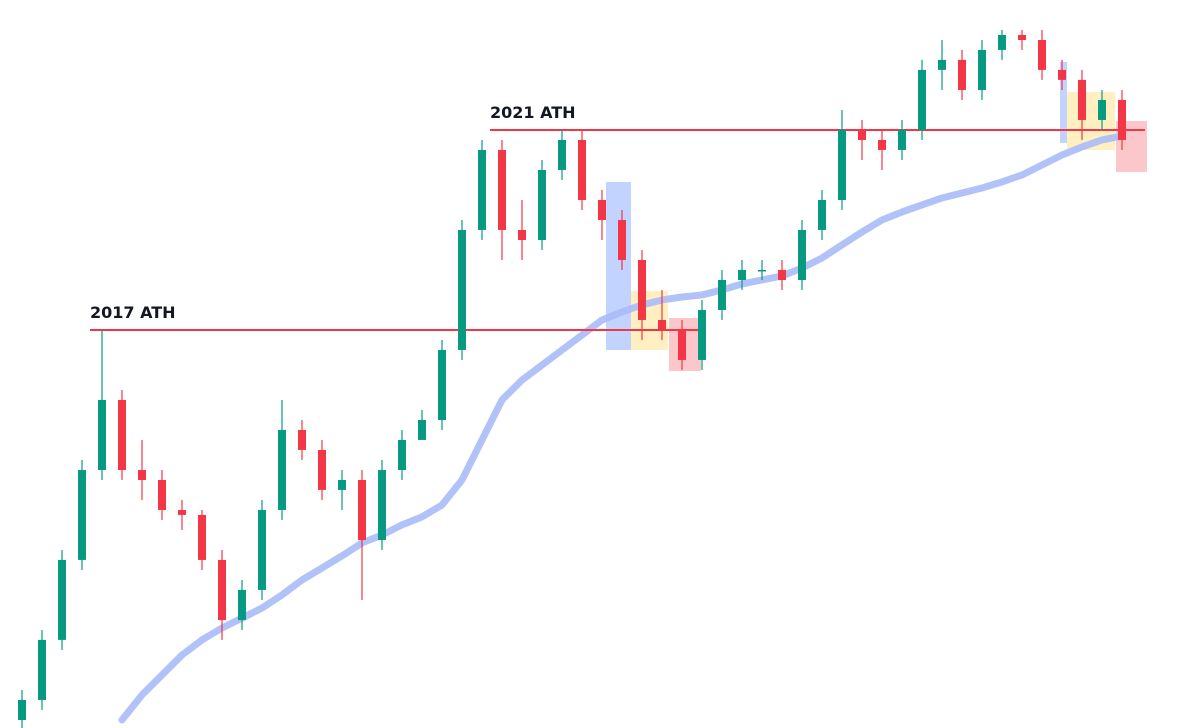 Image resolution: width=1200 pixels, height=728 pixels. I want to click on level-label: 2017 ATH, so click(133, 312).